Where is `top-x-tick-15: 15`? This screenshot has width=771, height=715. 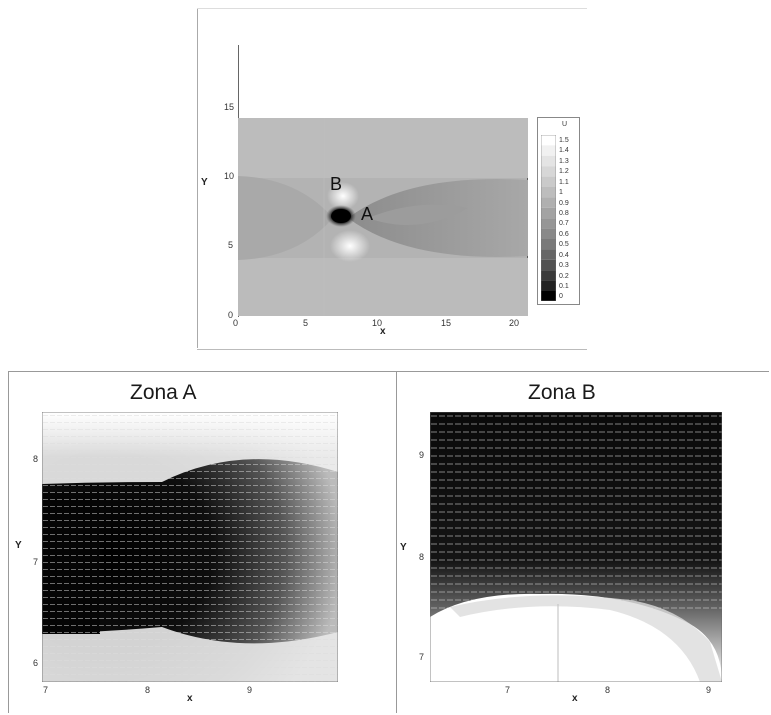
top-x-tick-15: 15 is located at coordinates (446, 323).